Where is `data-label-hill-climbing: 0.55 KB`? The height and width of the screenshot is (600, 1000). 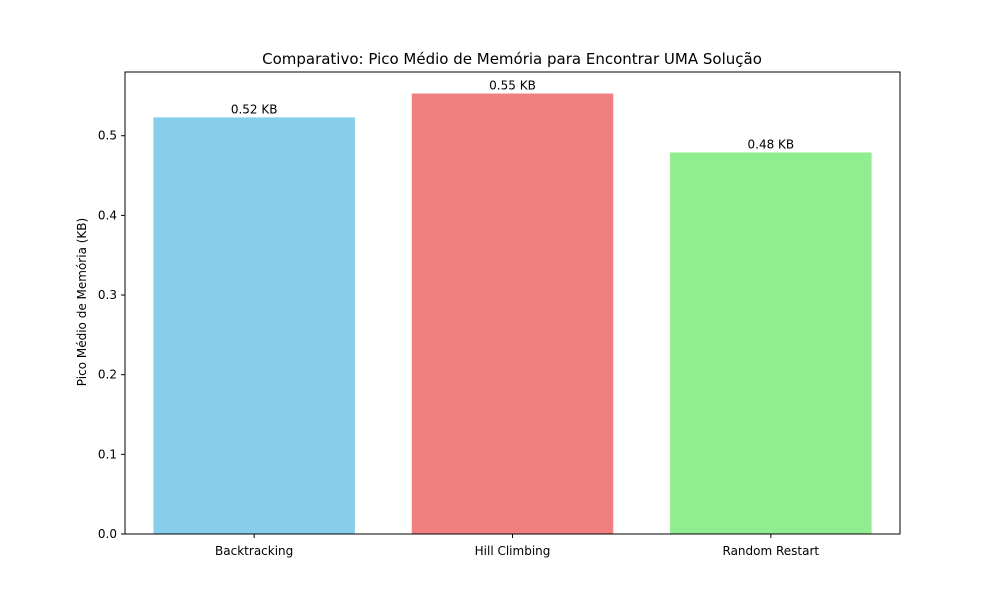
data-label-hill-climbing: 0.55 KB is located at coordinates (512, 86).